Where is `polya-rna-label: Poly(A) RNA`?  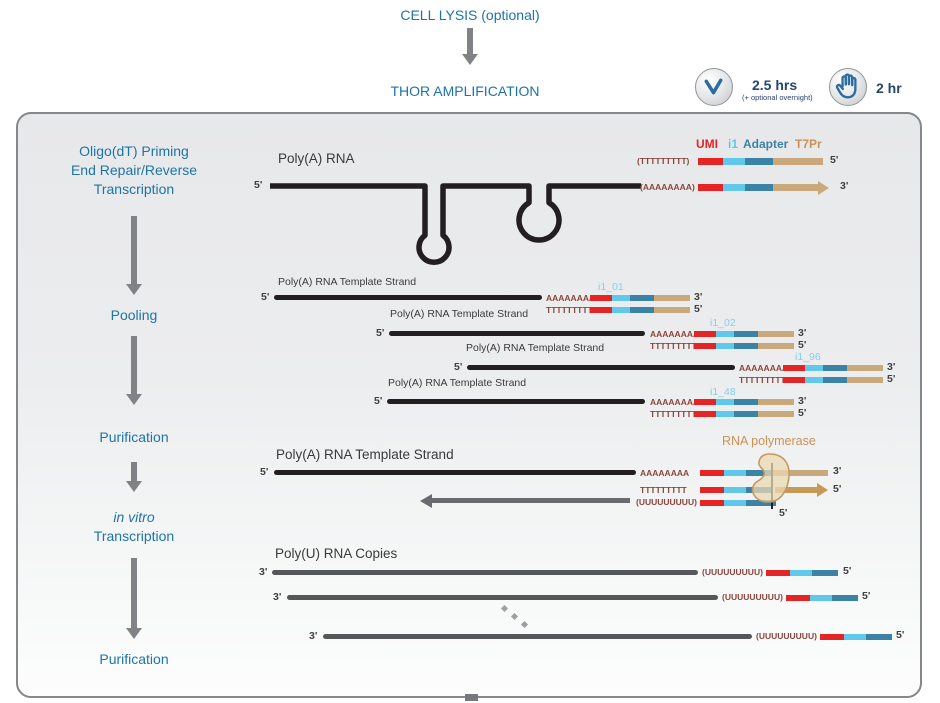 polya-rna-label: Poly(A) RNA is located at coordinates (316, 158).